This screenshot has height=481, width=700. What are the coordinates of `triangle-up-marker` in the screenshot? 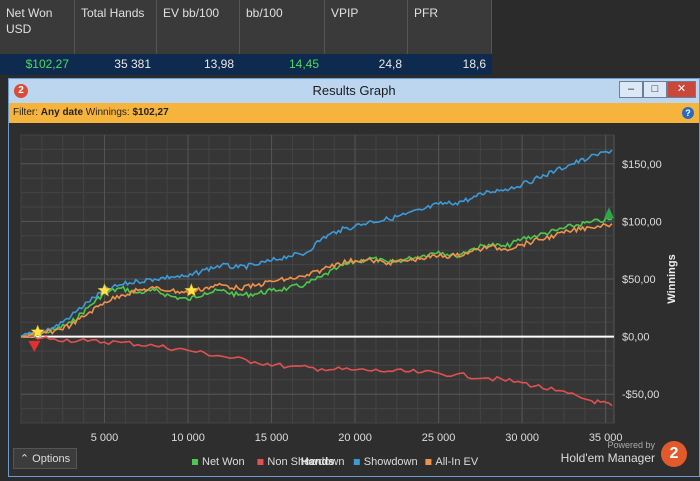 It's located at (608, 213).